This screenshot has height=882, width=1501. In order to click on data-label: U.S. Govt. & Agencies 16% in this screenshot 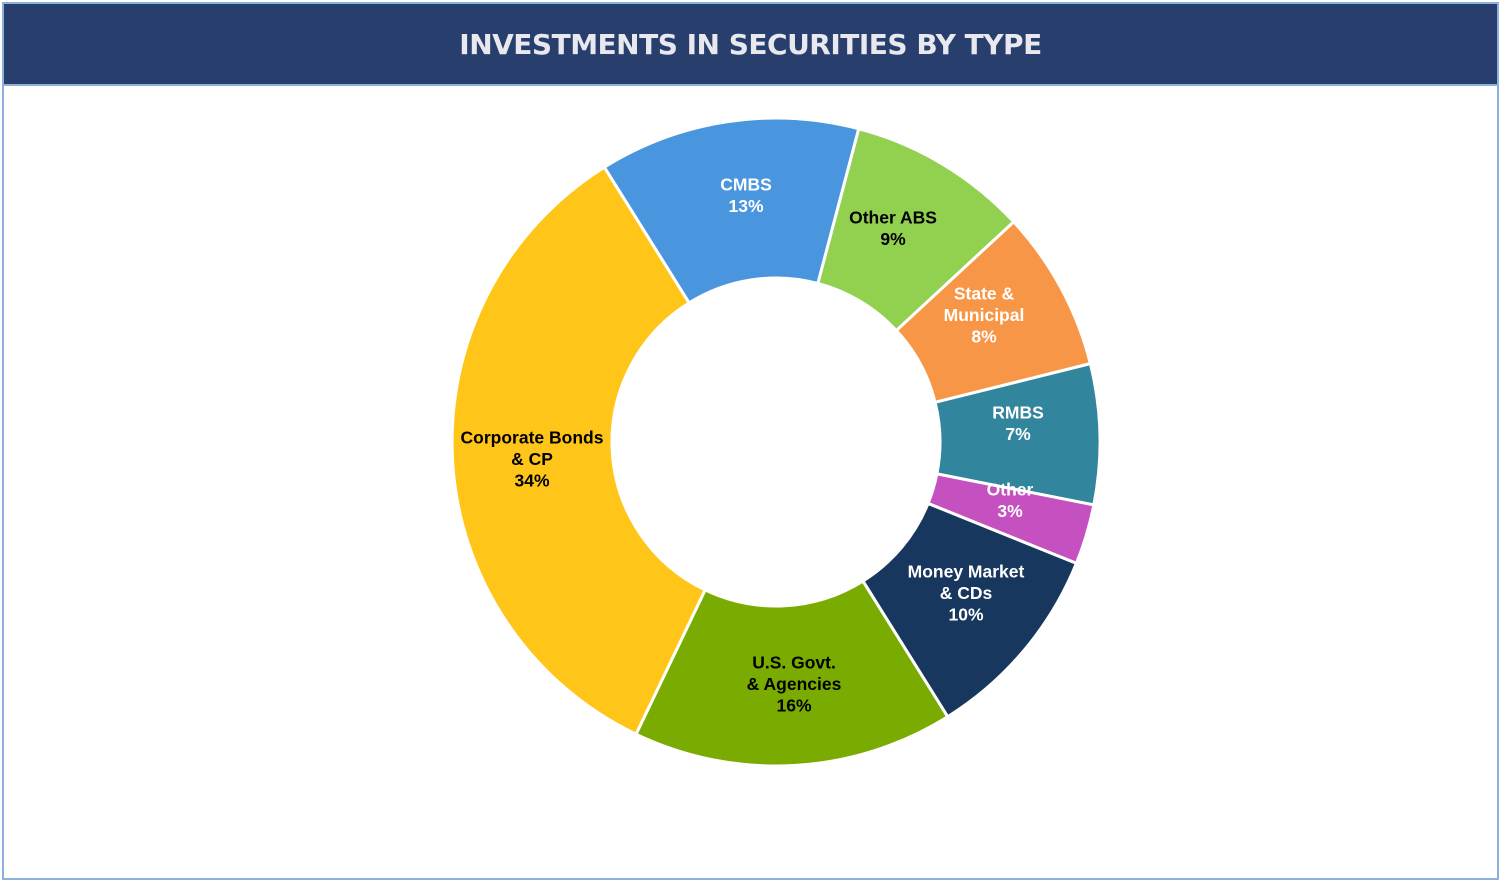, I will do `click(794, 684)`.